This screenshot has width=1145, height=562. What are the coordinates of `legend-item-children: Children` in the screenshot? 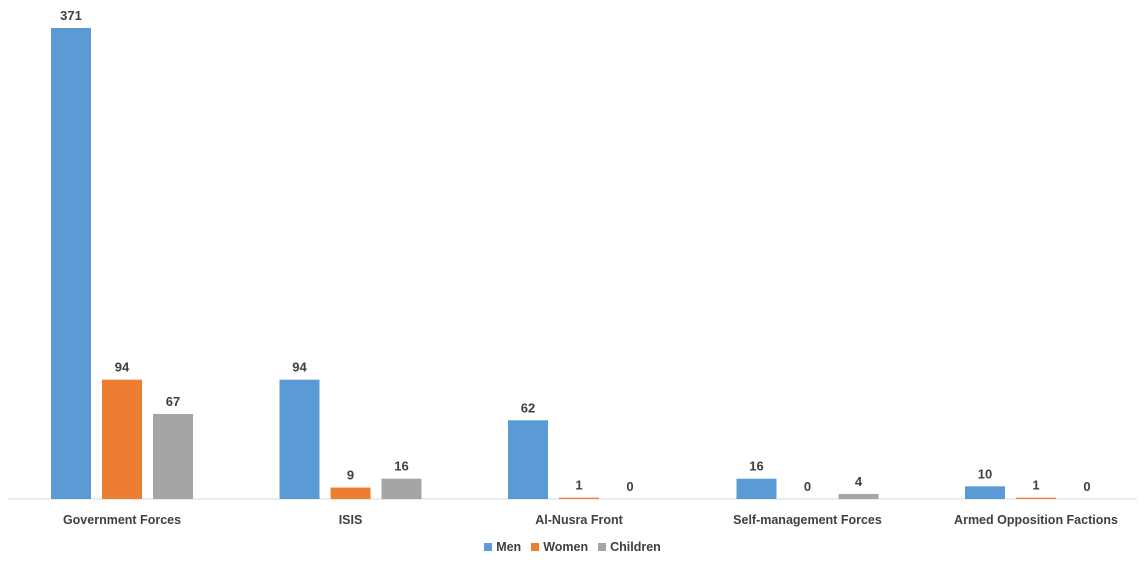 It's located at (629, 547).